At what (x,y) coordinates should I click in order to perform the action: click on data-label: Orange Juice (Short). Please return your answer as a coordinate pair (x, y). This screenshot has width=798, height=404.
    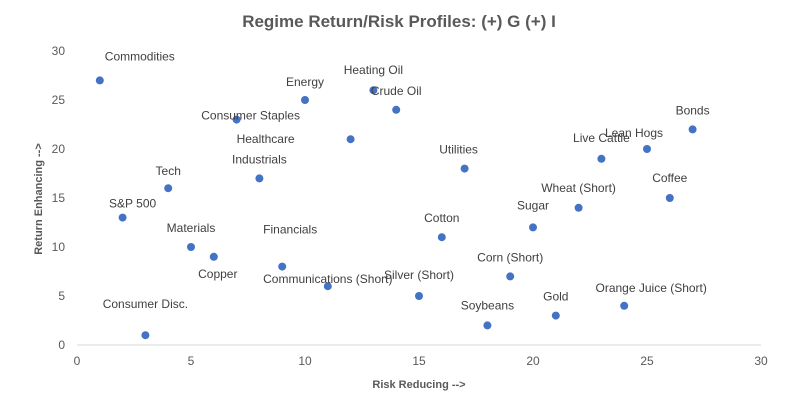
    Looking at the image, I should click on (651, 288).